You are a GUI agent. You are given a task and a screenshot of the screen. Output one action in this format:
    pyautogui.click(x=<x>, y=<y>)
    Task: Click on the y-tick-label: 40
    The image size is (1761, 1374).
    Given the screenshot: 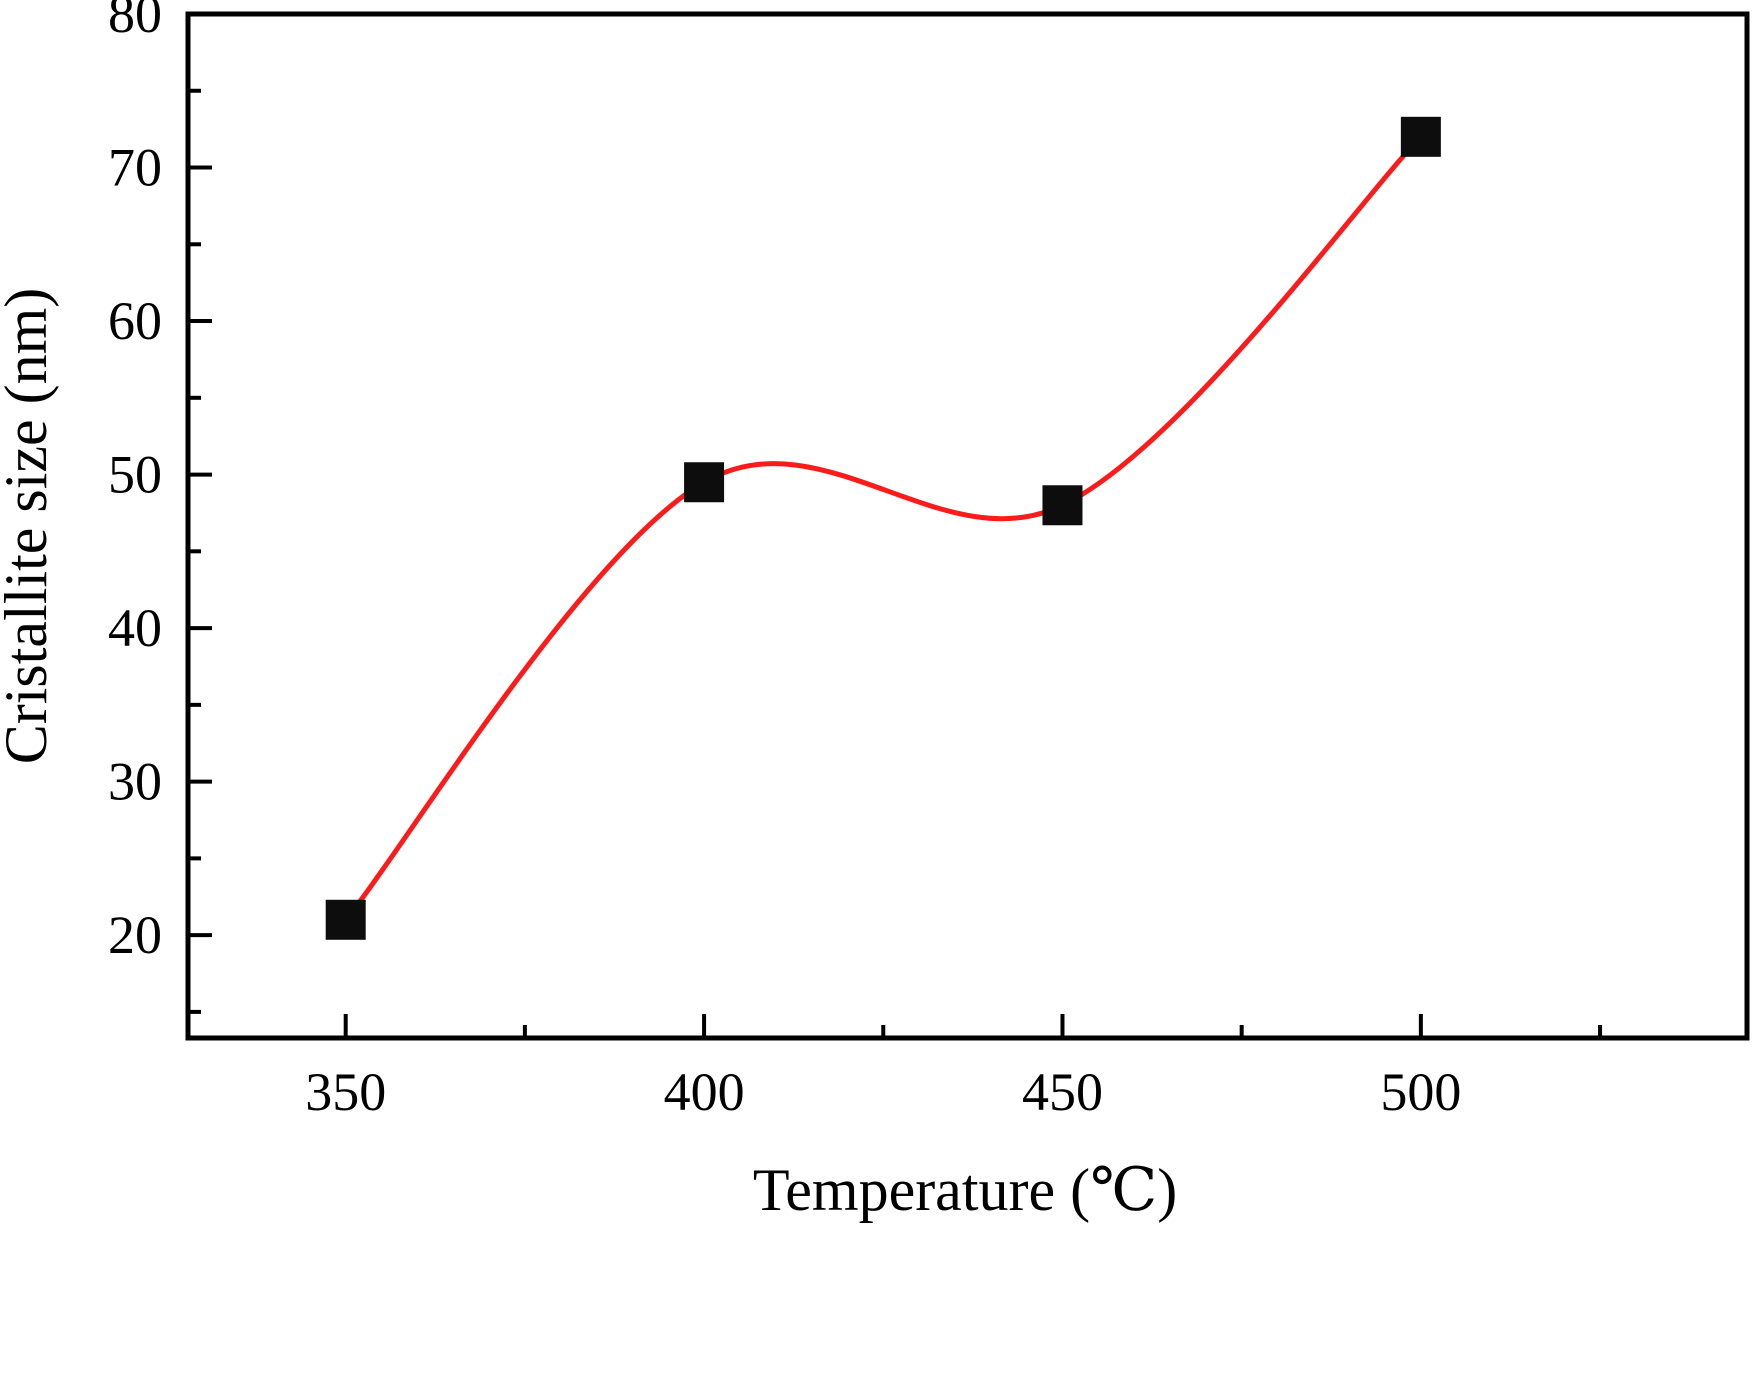 What is the action you would take?
    pyautogui.click(x=135, y=628)
    